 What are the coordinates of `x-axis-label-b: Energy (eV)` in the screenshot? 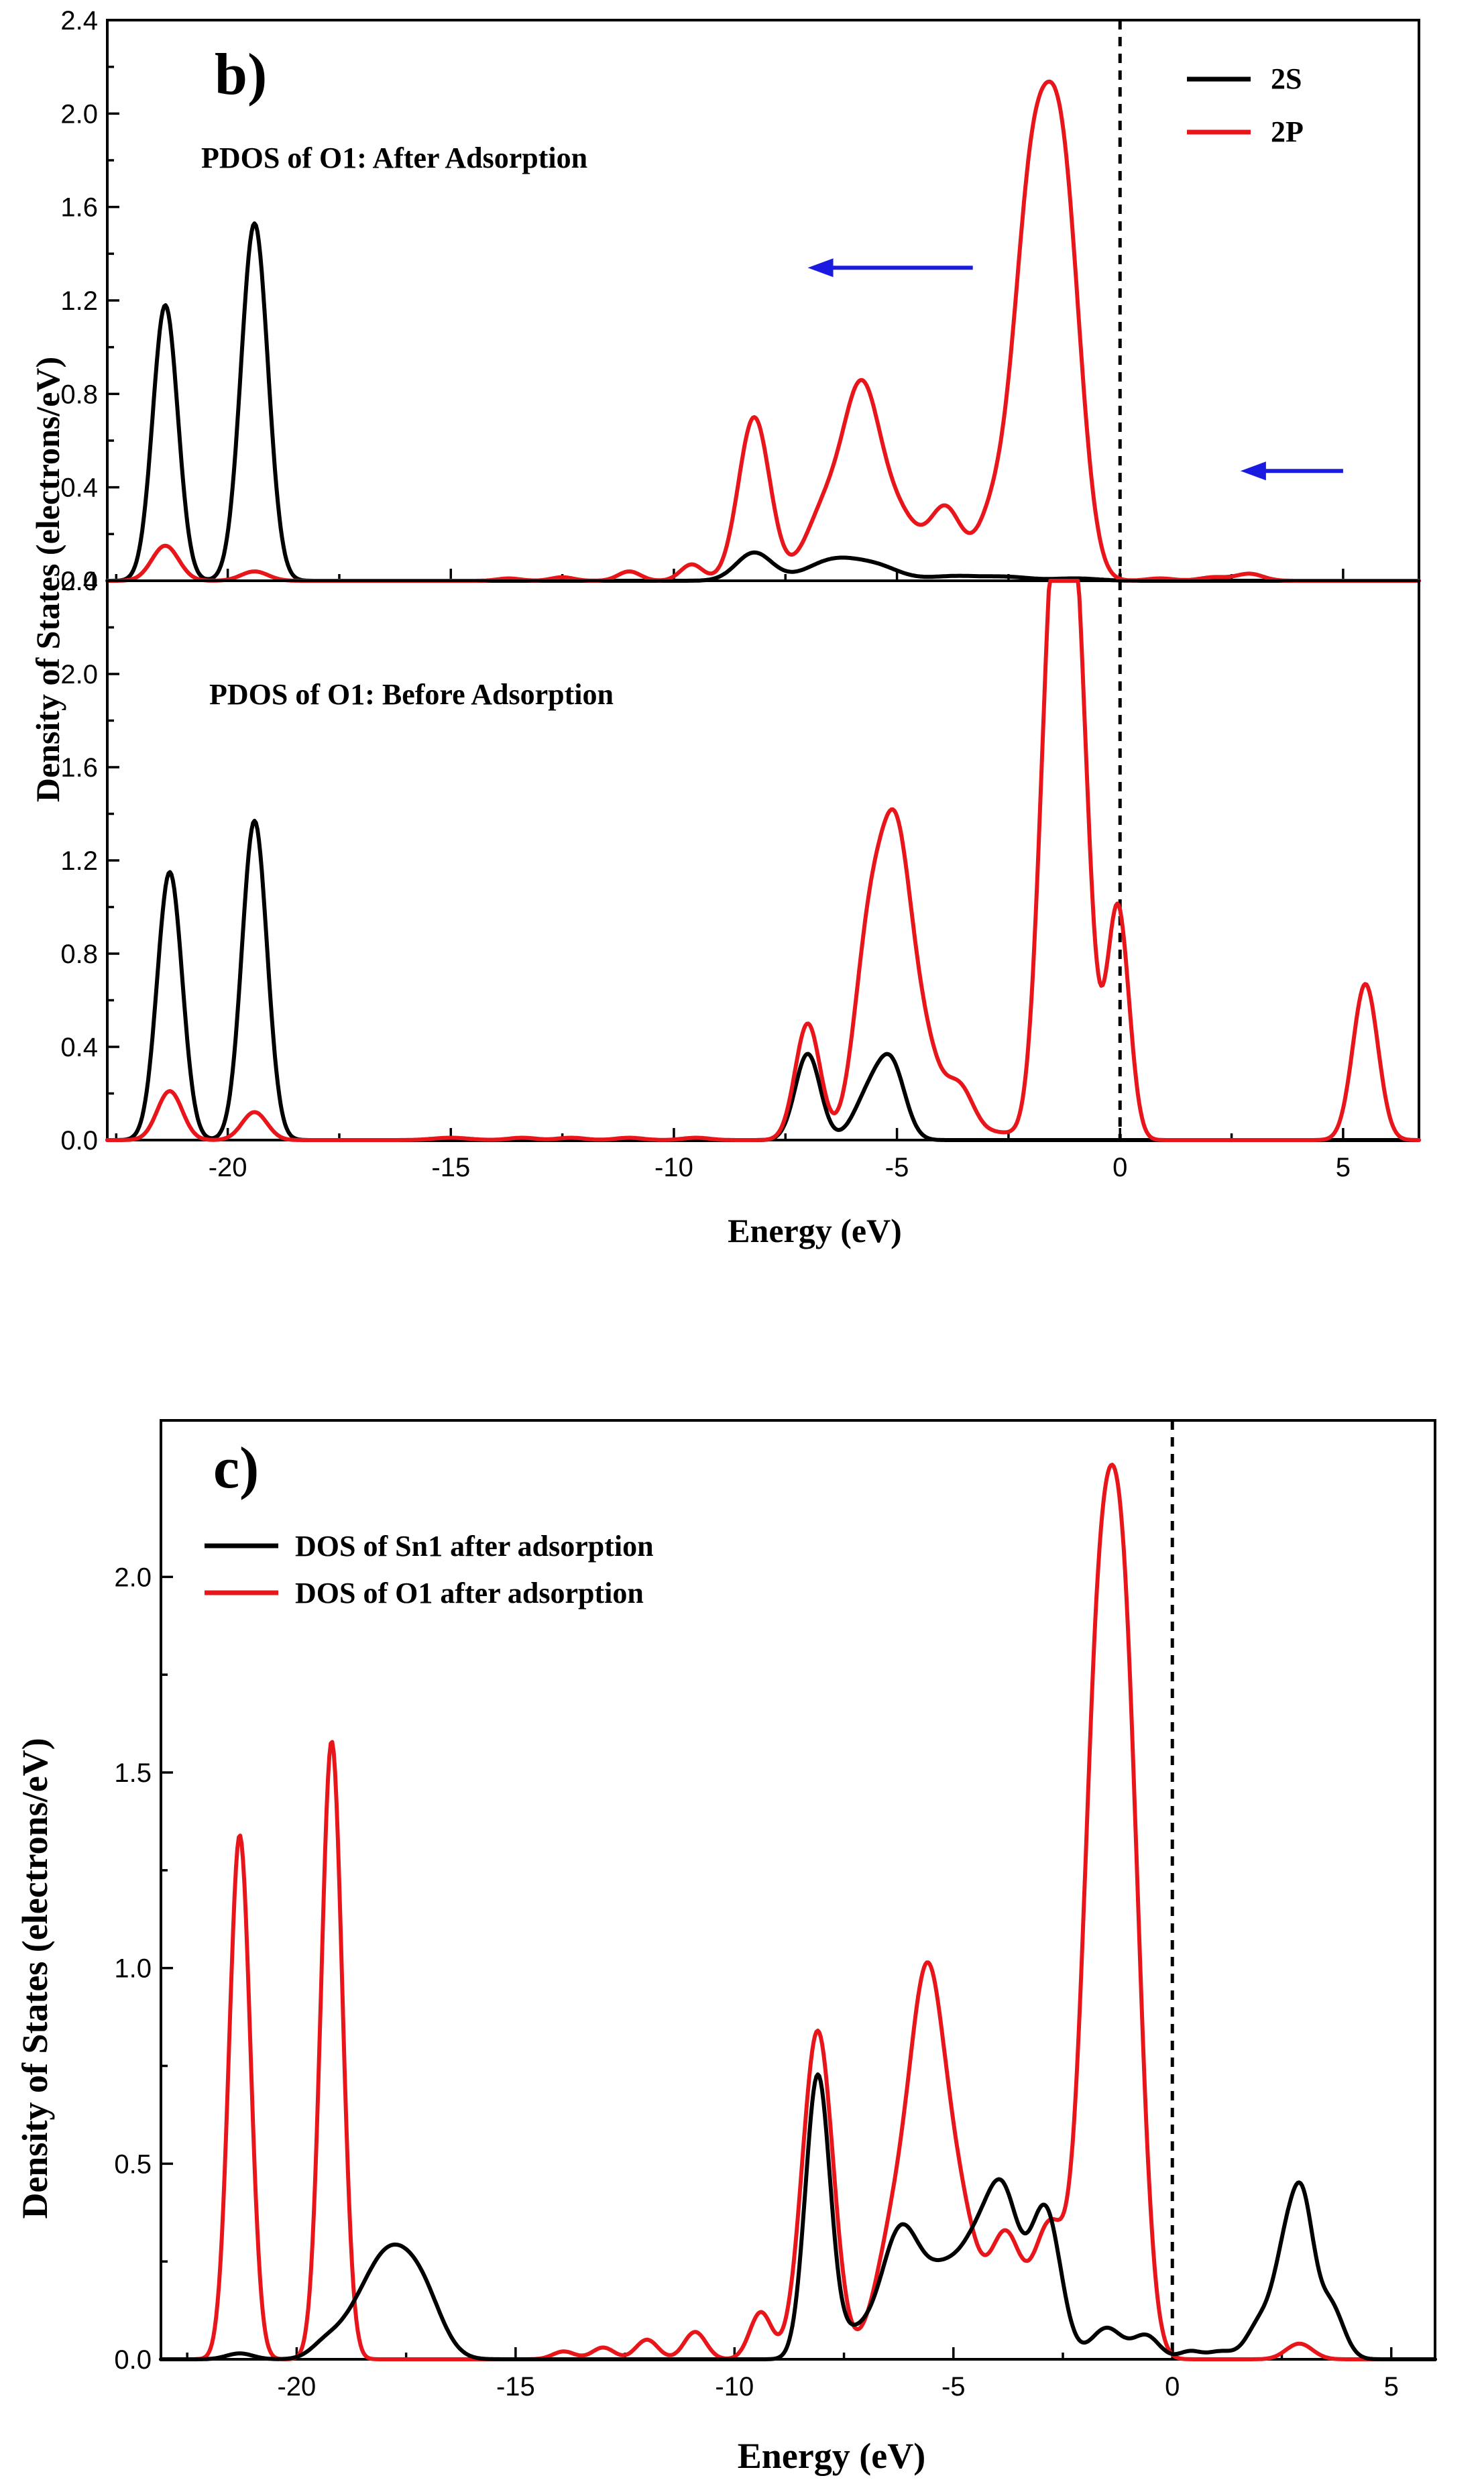 It's located at (815, 1231).